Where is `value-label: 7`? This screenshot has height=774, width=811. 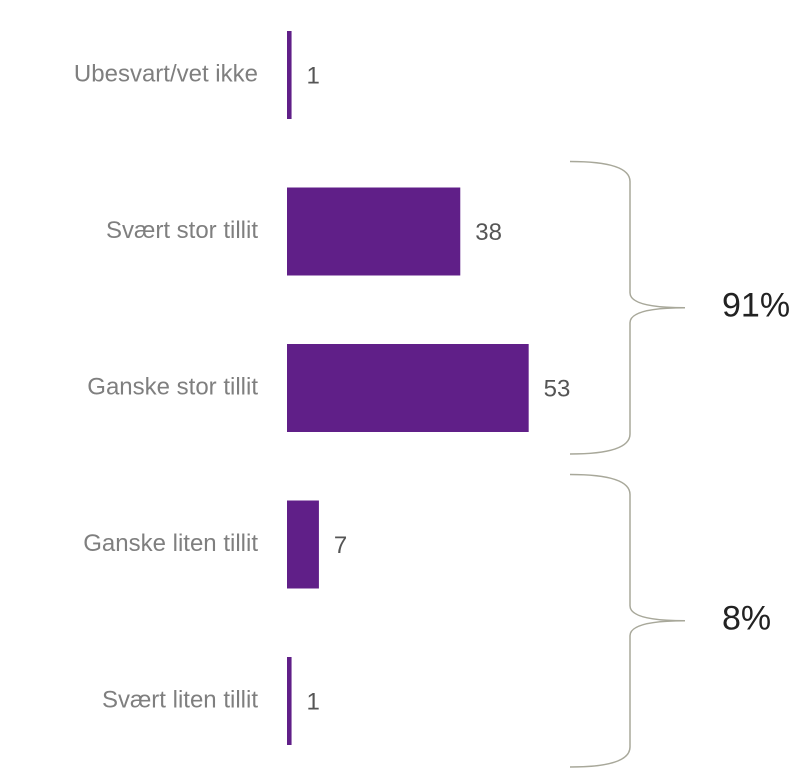 value-label: 7 is located at coordinates (340, 545).